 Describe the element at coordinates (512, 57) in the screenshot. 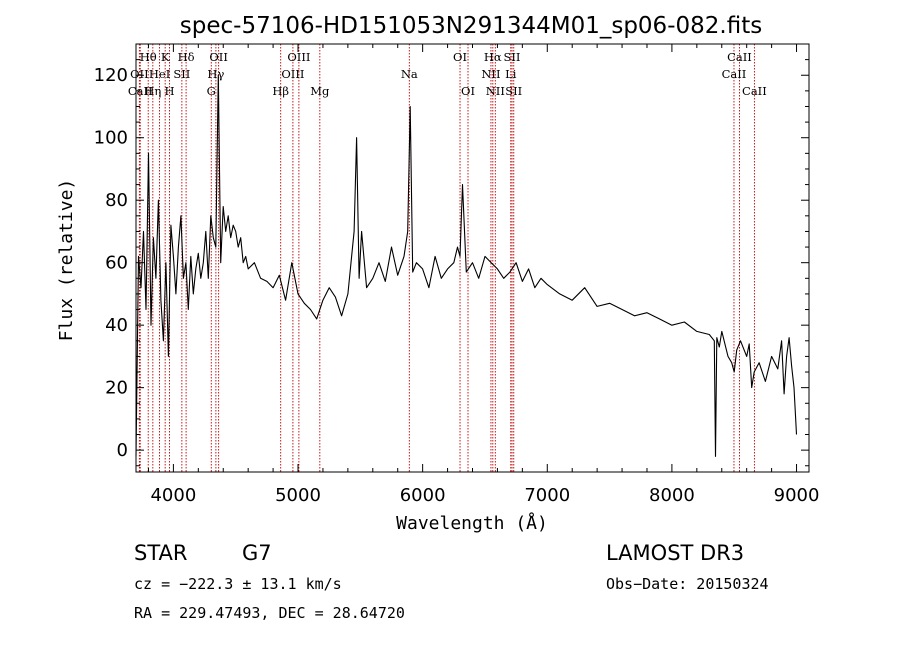

I see `line-label-23: SII` at that location.